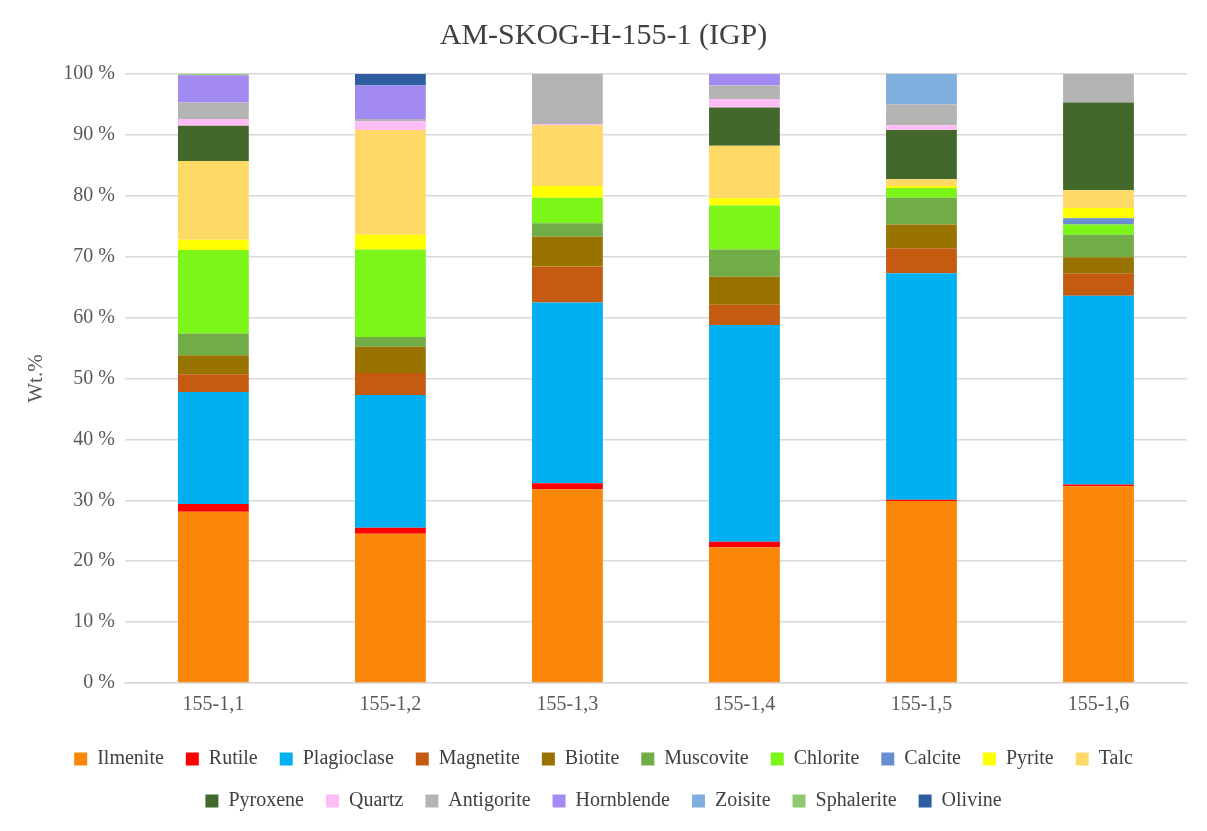 The width and height of the screenshot is (1207, 831). Describe the element at coordinates (592, 757) in the screenshot. I see `legend-label: Biotite` at that location.